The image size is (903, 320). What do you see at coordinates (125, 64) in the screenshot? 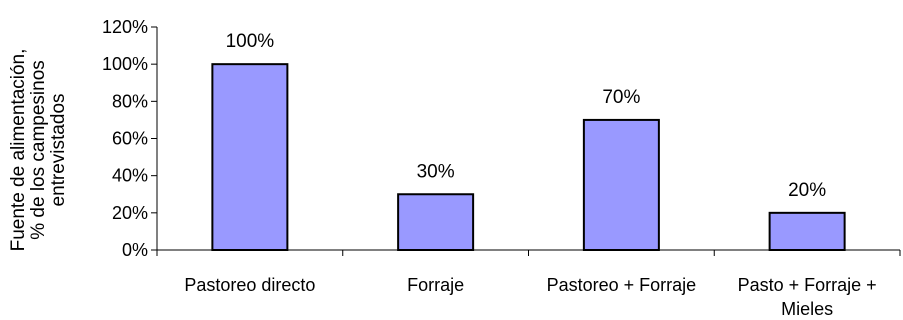
I see `y-tick-label: 100%` at bounding box center [125, 64].